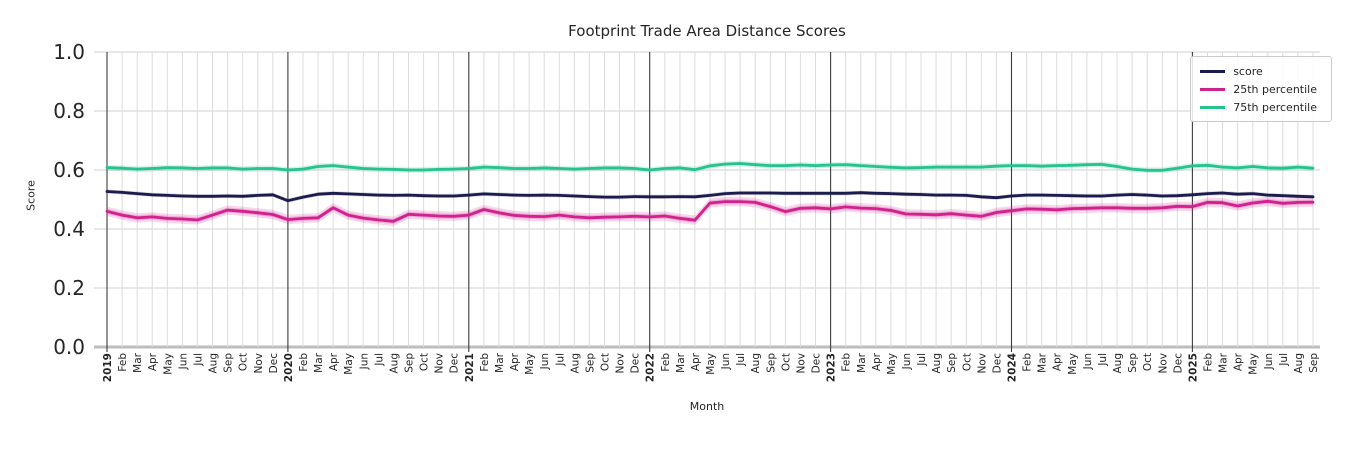 Image resolution: width=1350 pixels, height=450 pixels. I want to click on x-tick-label: 2025, so click(1193, 367).